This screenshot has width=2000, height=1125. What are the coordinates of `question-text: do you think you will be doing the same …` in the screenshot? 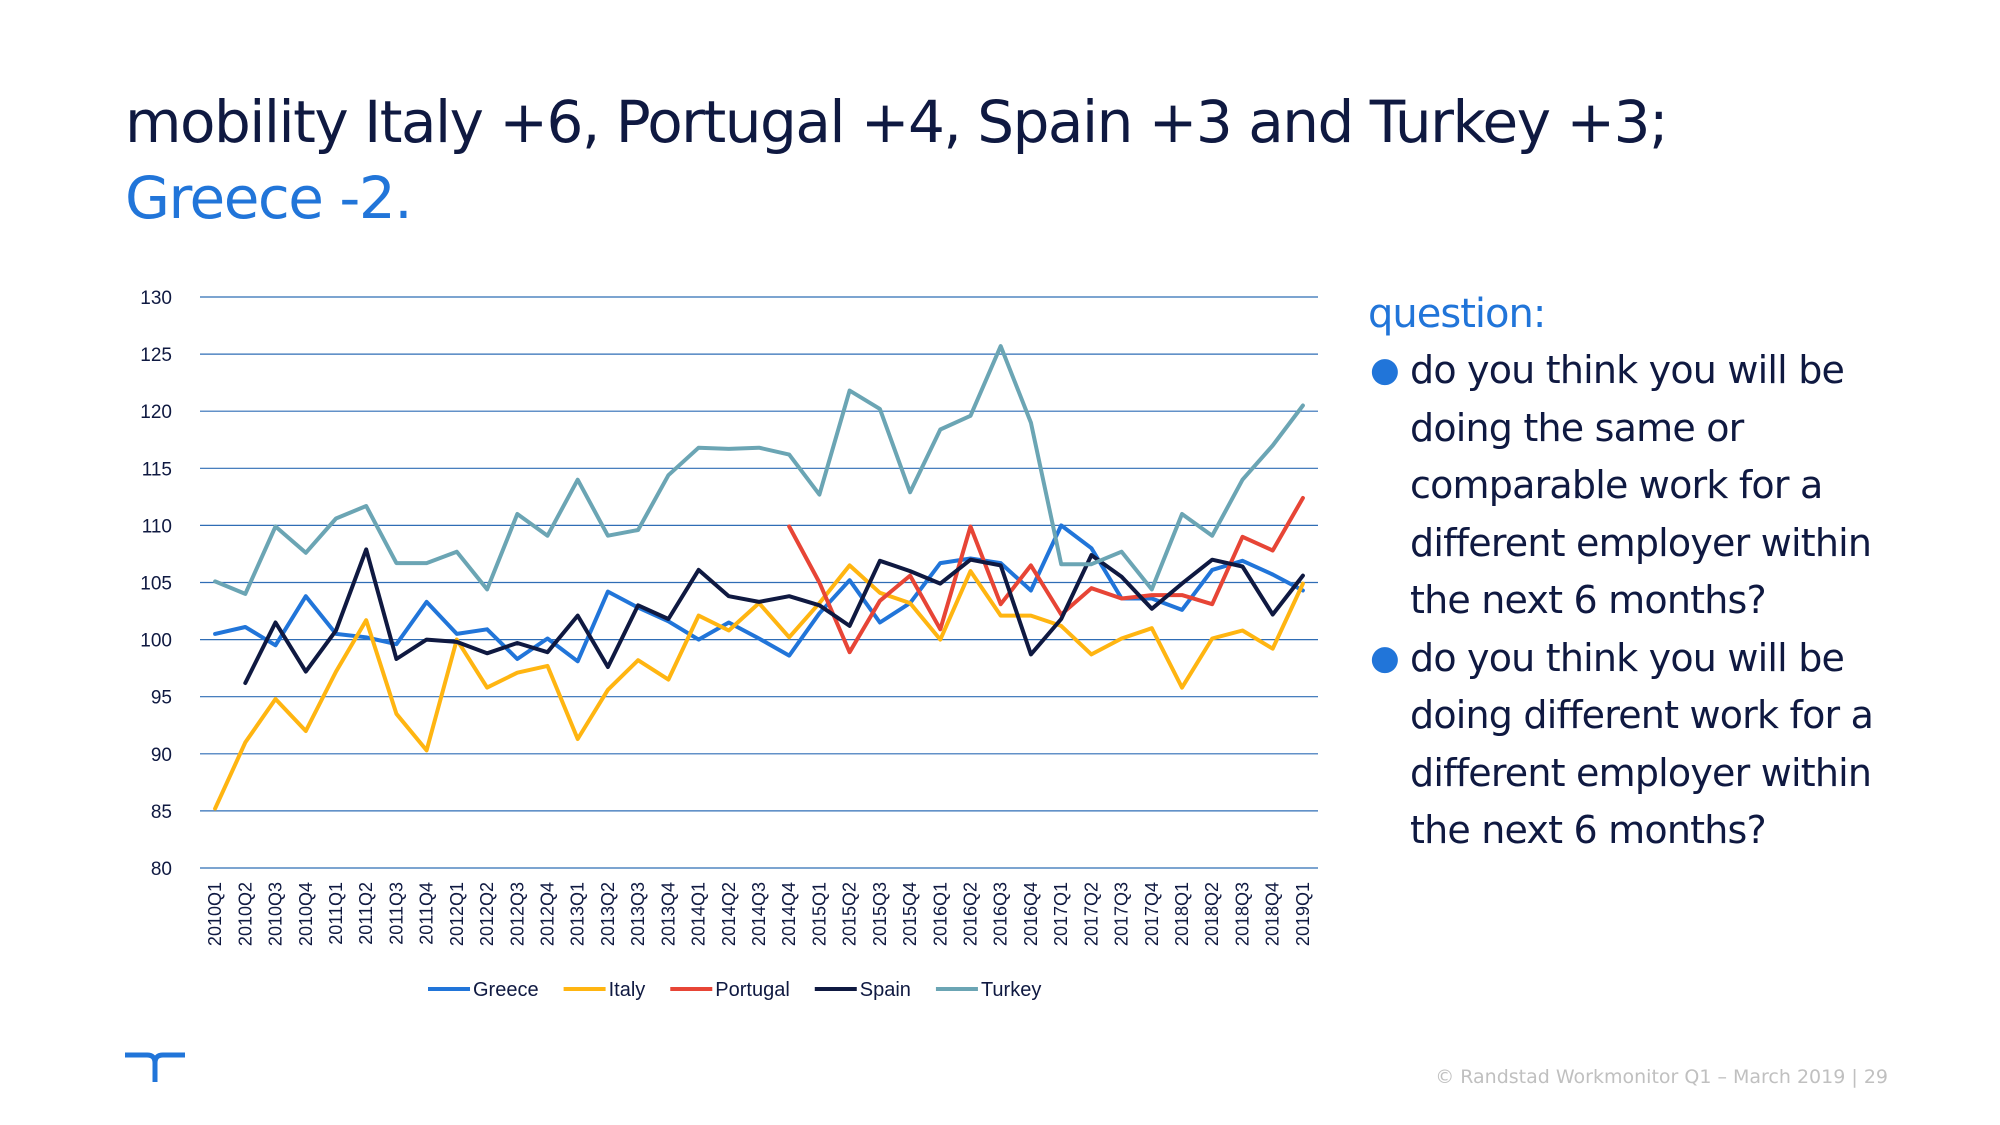 It's located at (1641, 485).